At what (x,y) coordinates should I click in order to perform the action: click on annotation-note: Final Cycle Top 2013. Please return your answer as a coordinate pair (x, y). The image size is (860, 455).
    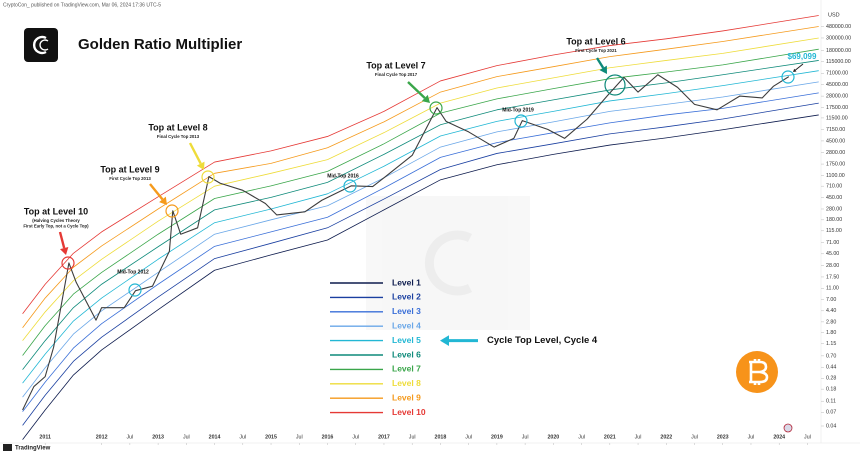
    Looking at the image, I should click on (178, 136).